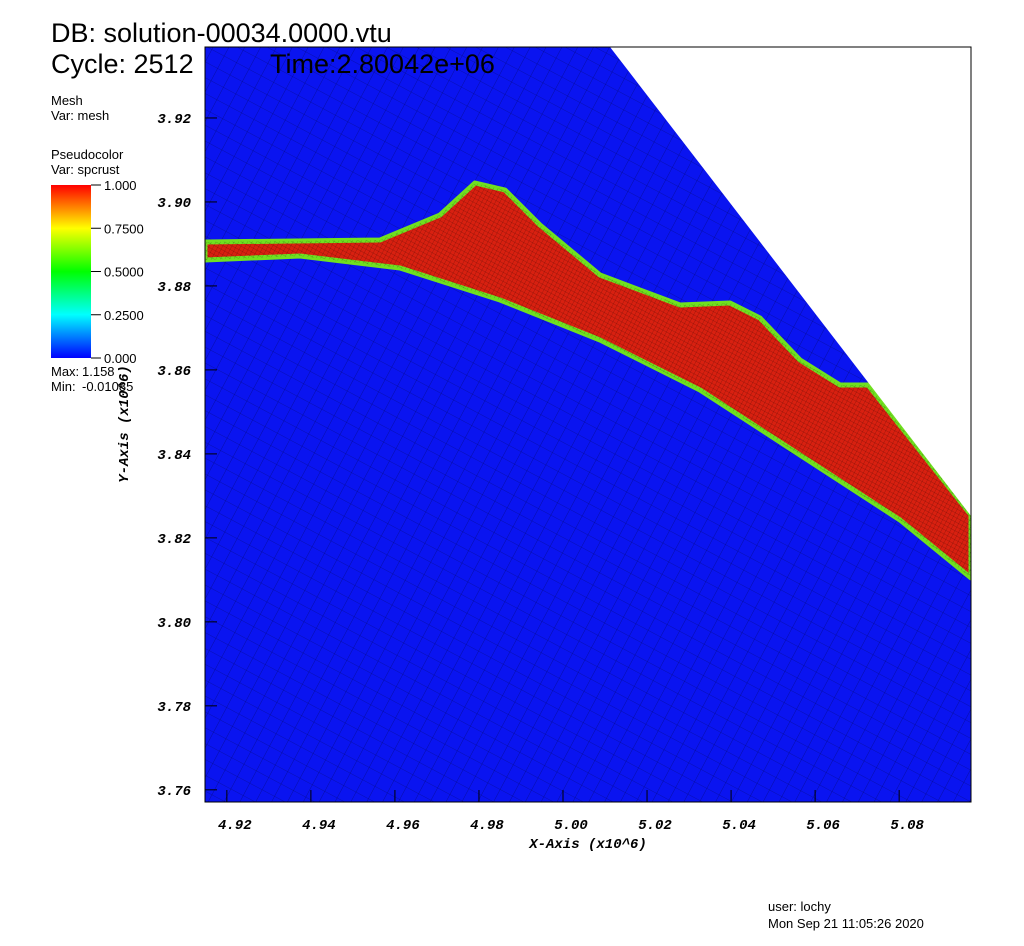 This screenshot has height=946, width=1024. What do you see at coordinates (403, 826) in the screenshot?
I see `x-tick-label: 4.96` at bounding box center [403, 826].